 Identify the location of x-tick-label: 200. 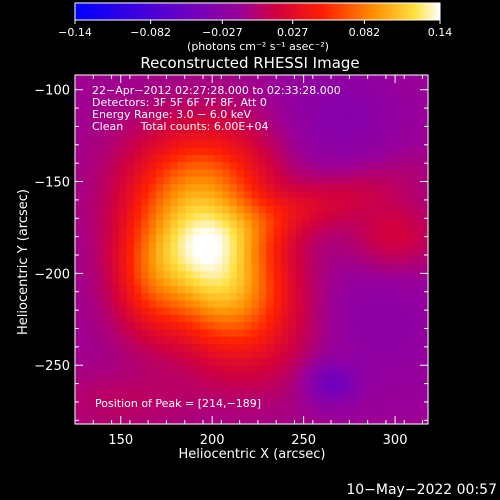
(212, 440).